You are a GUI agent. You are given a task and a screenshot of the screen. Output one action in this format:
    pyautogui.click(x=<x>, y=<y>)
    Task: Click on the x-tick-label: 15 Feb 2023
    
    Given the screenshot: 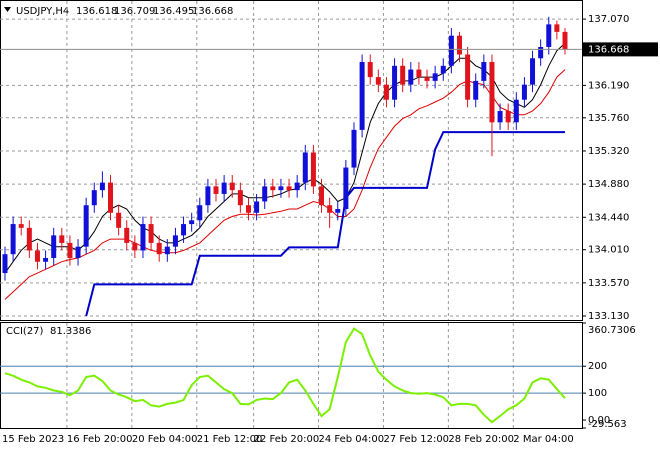 What is the action you would take?
    pyautogui.click(x=33, y=439)
    